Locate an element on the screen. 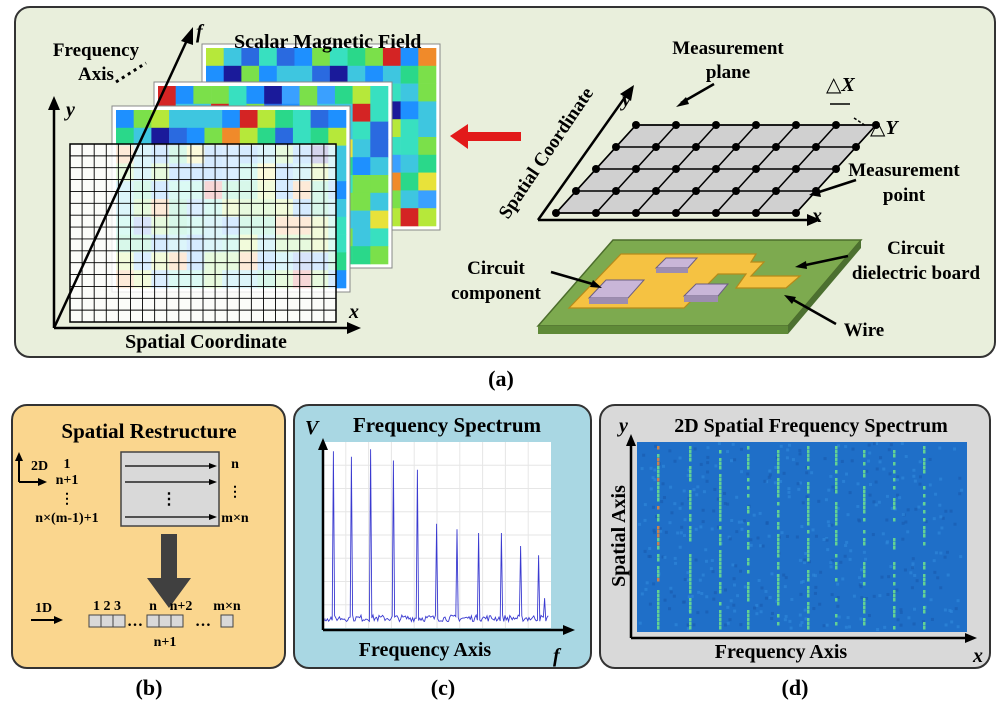  panel-c-xlabel: Frequency Axis is located at coordinates (425, 650).